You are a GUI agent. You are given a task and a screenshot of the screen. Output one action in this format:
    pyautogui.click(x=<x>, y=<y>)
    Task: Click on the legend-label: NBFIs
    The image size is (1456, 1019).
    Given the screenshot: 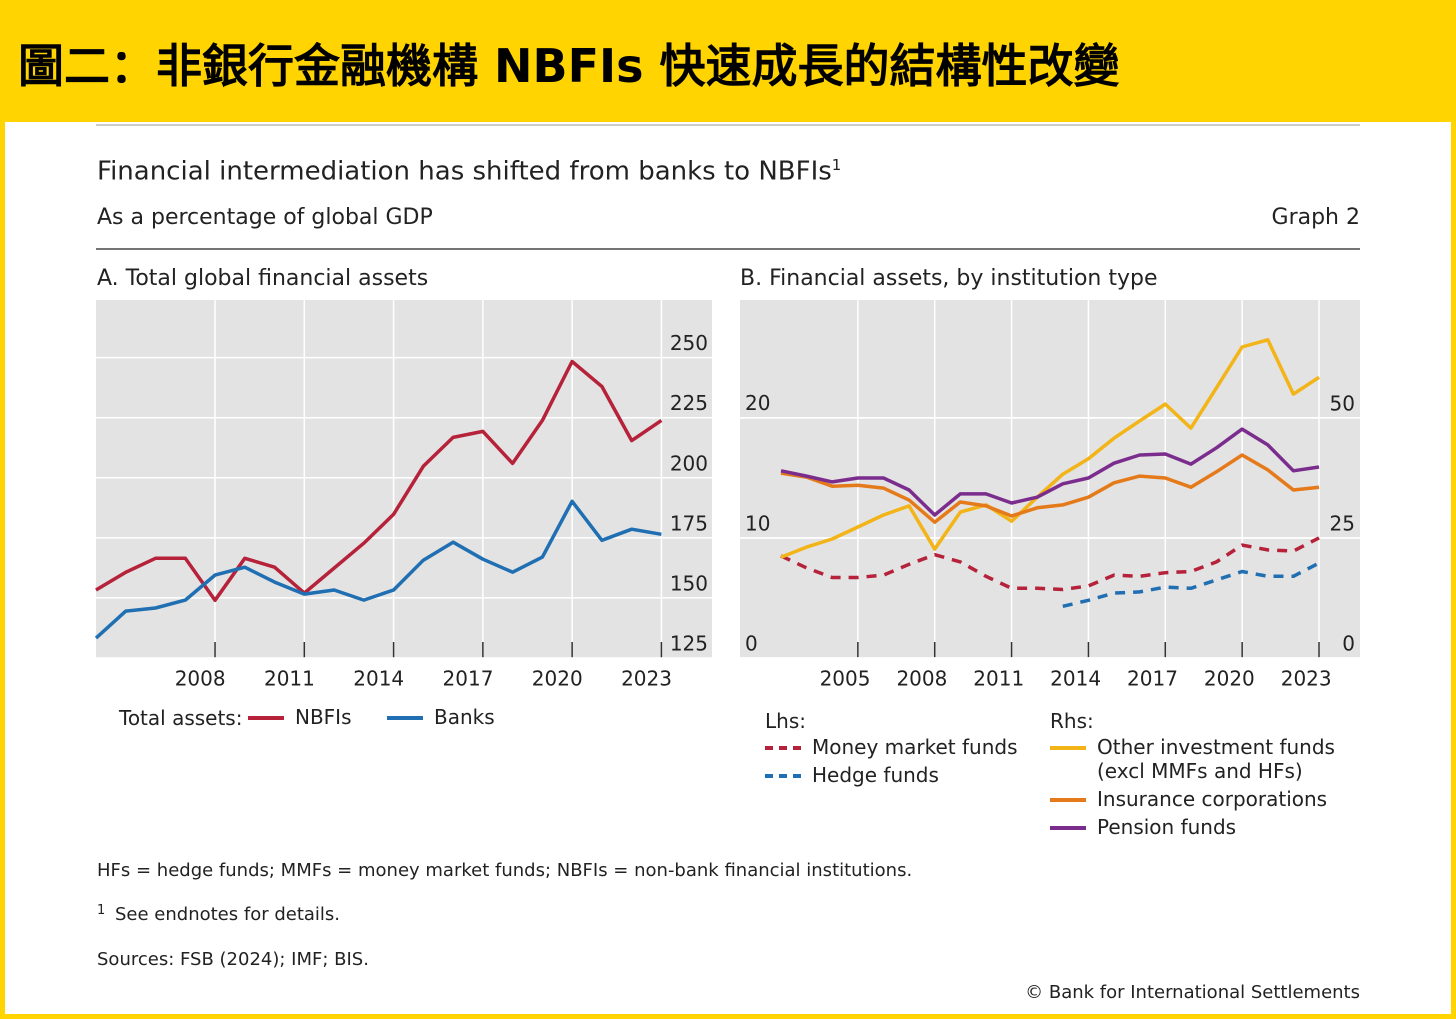 What is the action you would take?
    pyautogui.click(x=323, y=717)
    